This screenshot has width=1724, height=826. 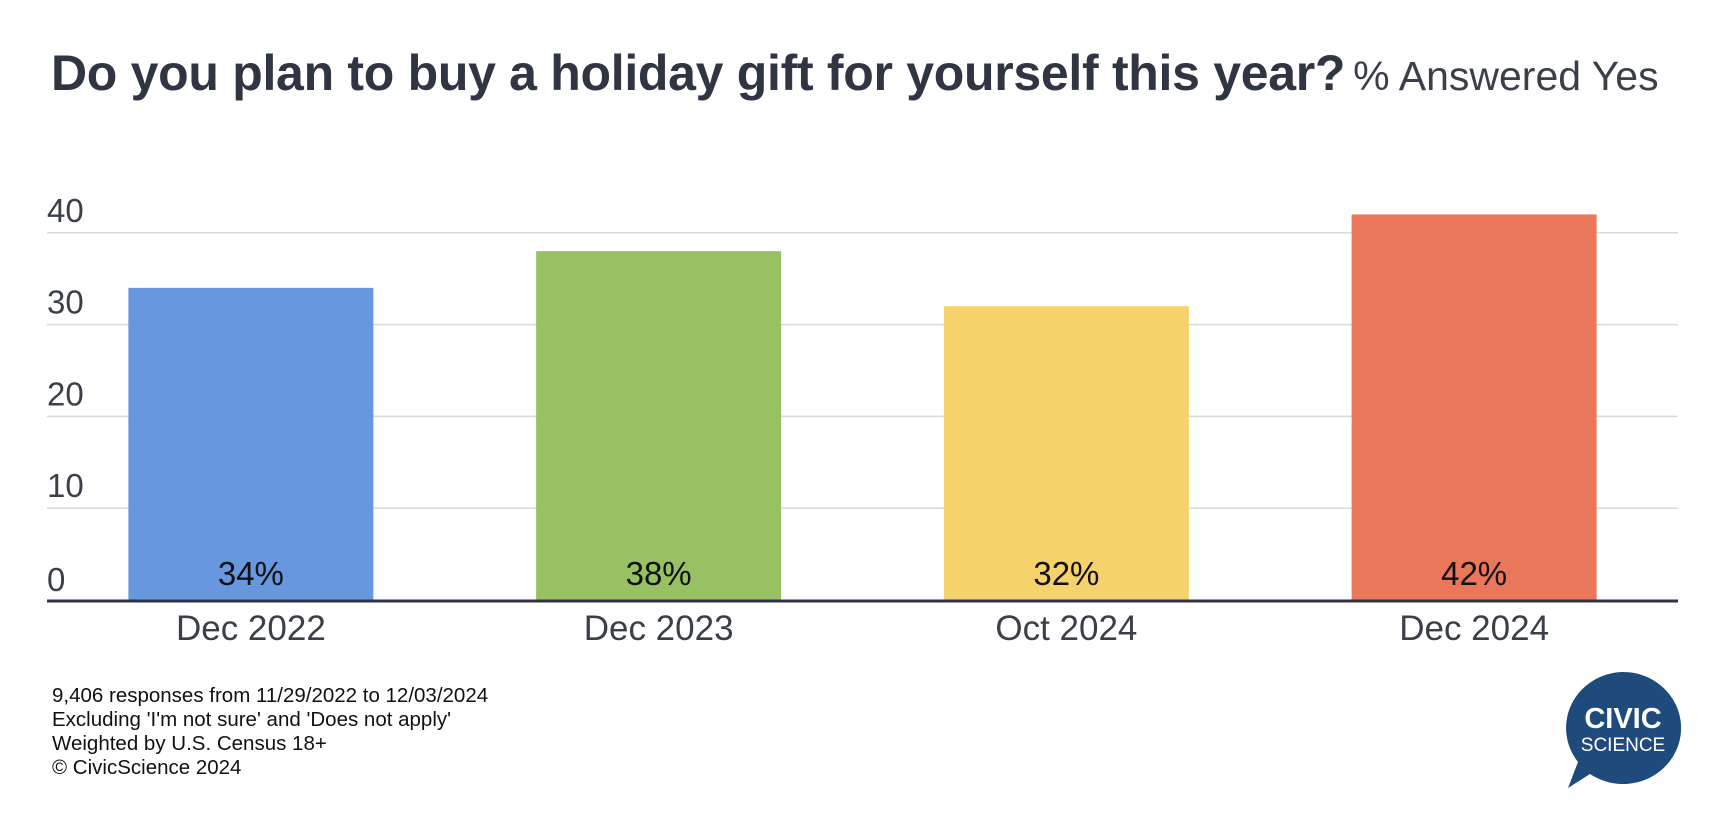 What do you see at coordinates (65, 393) in the screenshot?
I see `y-tick-label: 20` at bounding box center [65, 393].